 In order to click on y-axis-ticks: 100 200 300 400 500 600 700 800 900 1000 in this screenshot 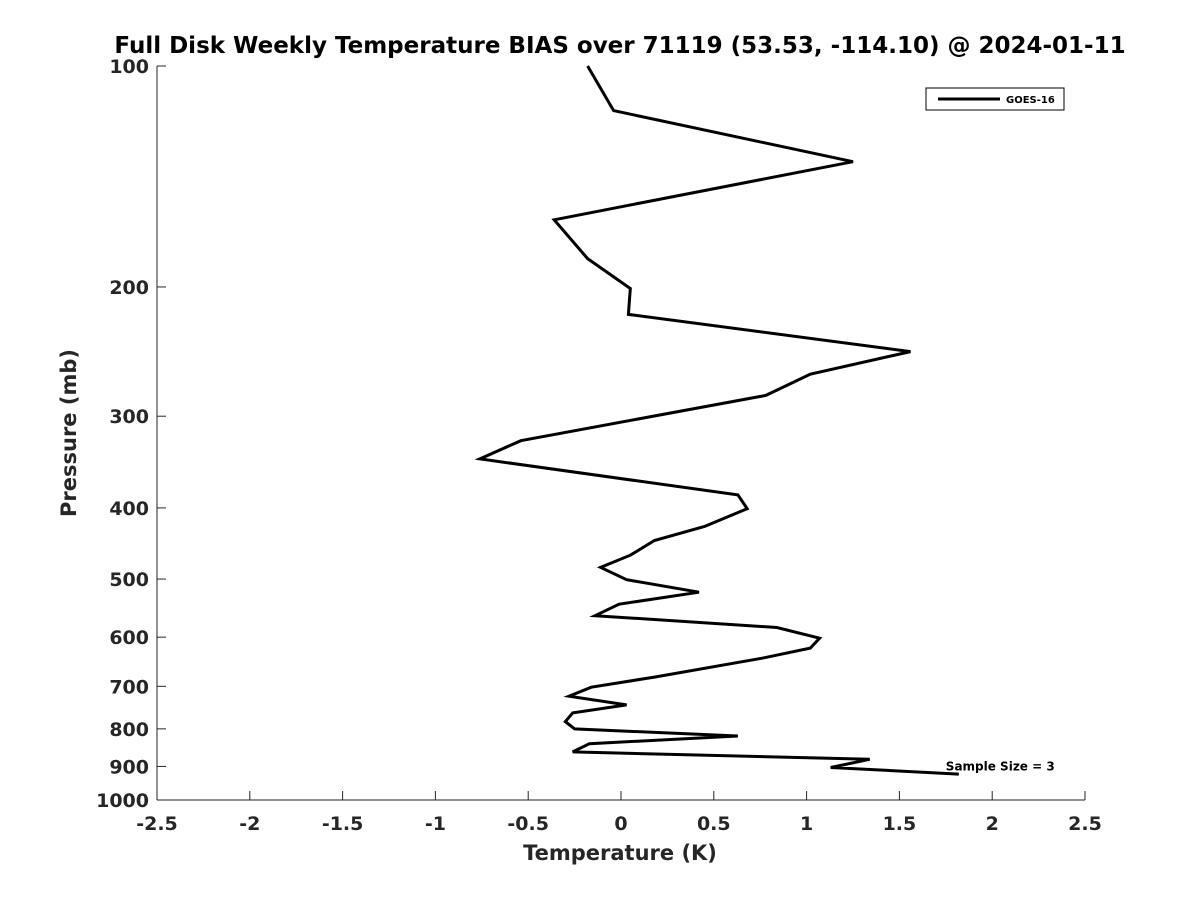, I will do `click(131, 434)`.